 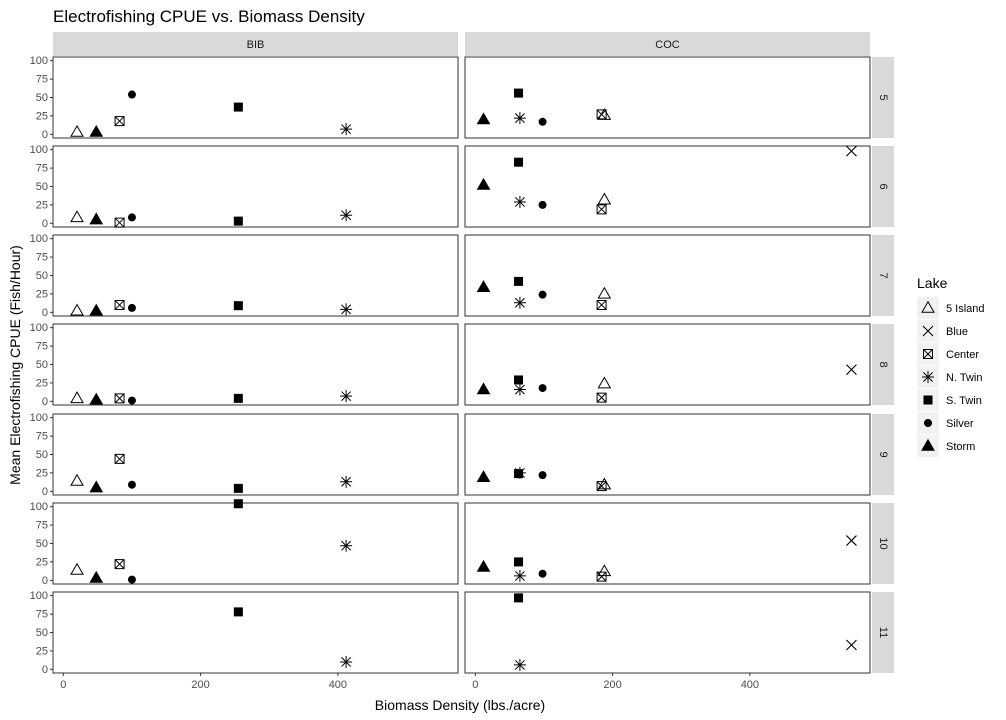 I want to click on facet-strip-row-label-10: 10, so click(x=883, y=543).